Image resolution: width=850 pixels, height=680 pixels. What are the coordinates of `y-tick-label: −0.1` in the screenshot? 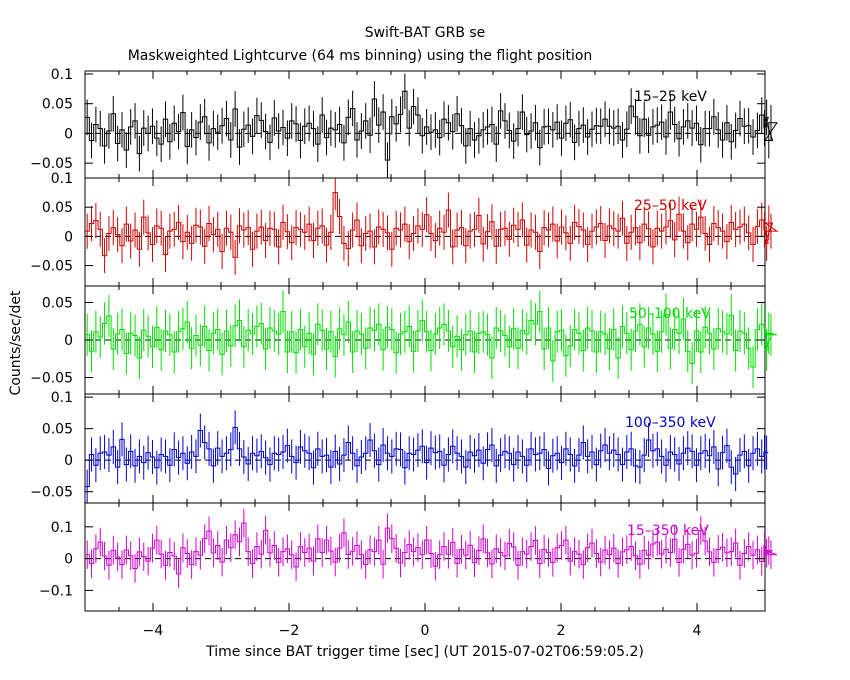 It's located at (56, 591).